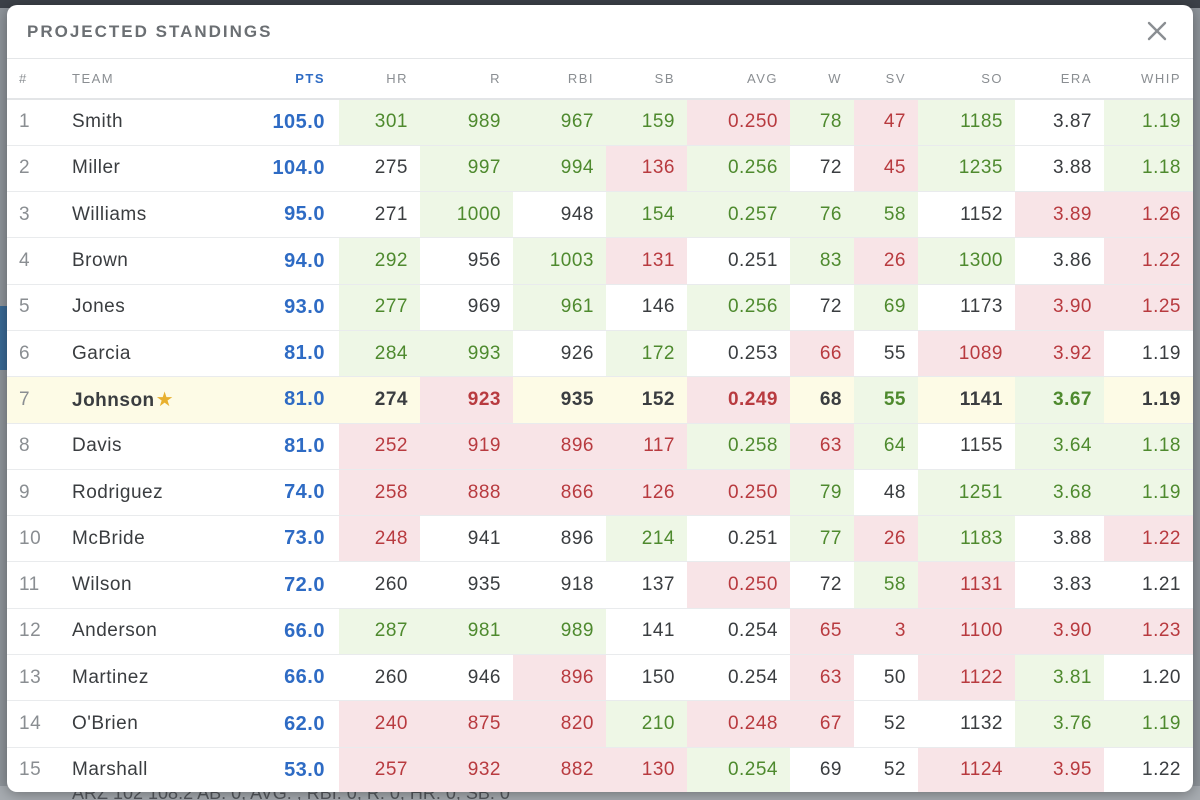 Image resolution: width=1200 pixels, height=800 pixels. Describe the element at coordinates (1148, 678) in the screenshot. I see `stat-cell-whip: 1.20` at that location.